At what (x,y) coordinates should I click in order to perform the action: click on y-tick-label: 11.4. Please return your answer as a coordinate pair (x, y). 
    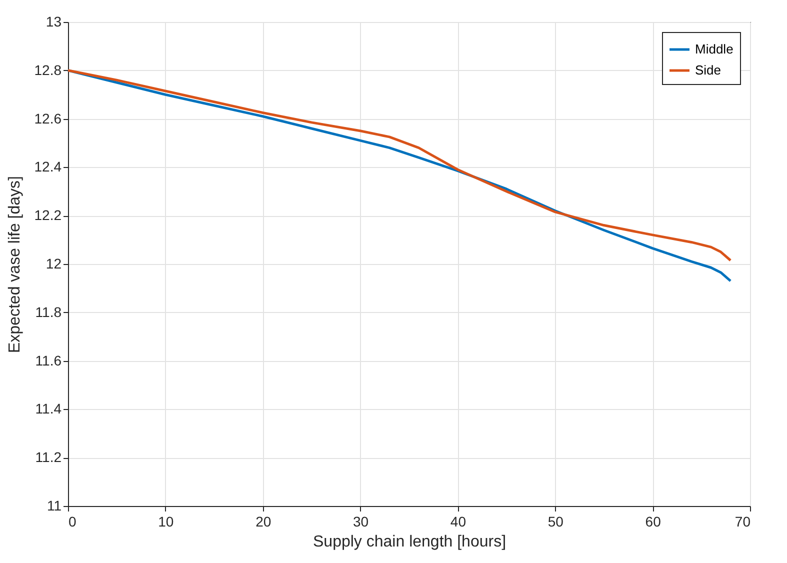
    Looking at the image, I should click on (48, 408).